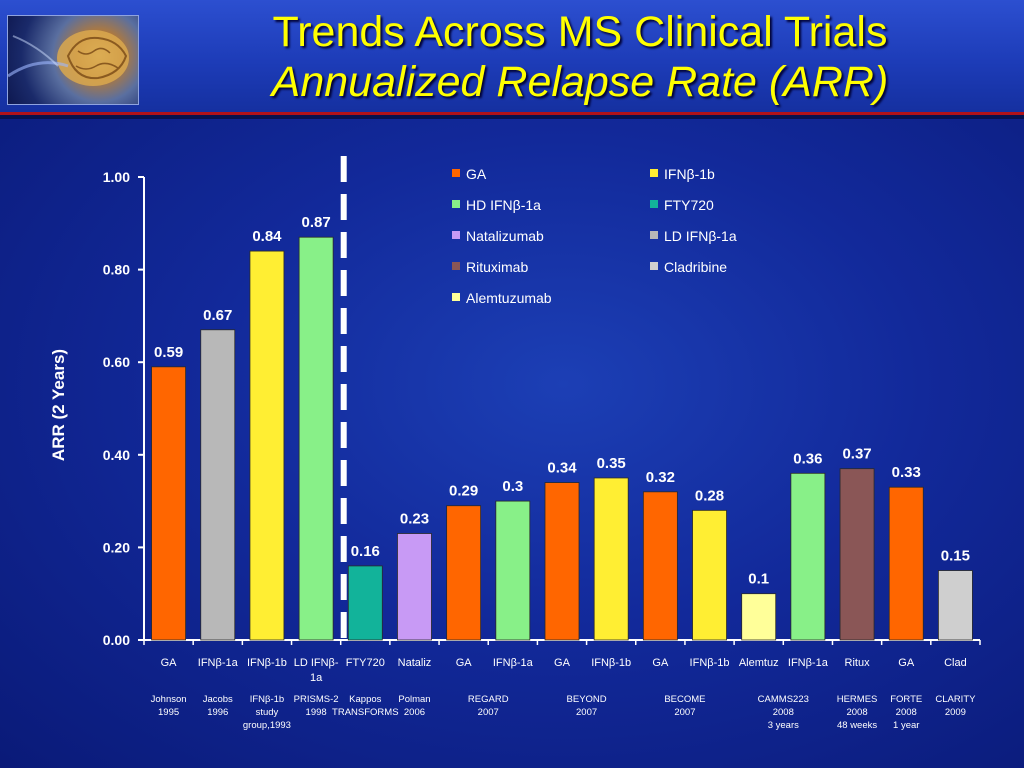  I want to click on legend-label: IFNβ-1b, so click(689, 174).